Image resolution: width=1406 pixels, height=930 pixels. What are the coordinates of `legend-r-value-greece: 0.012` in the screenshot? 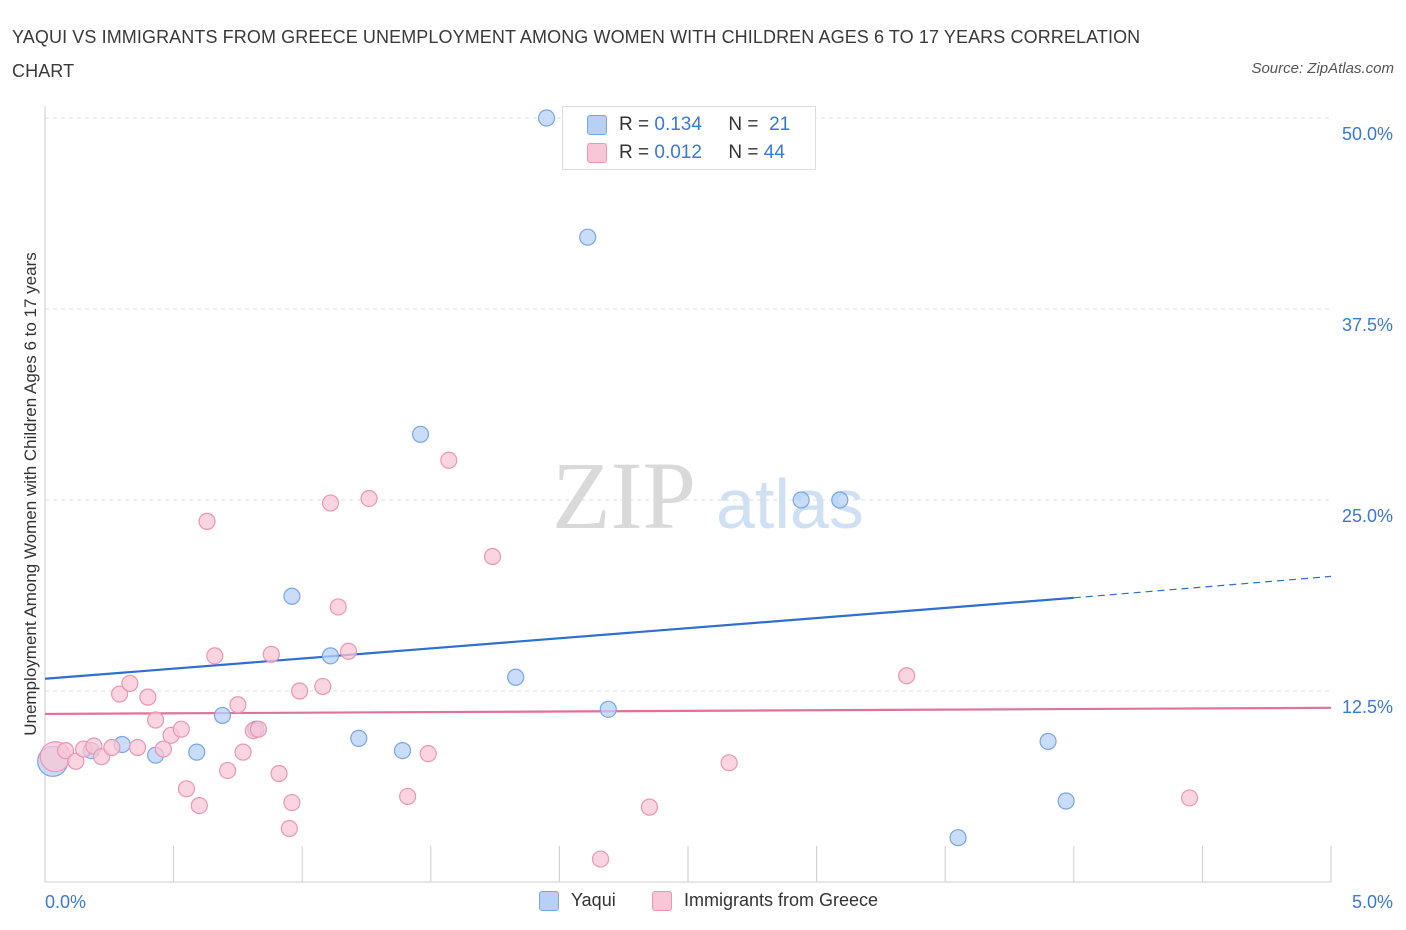 It's located at (678, 152).